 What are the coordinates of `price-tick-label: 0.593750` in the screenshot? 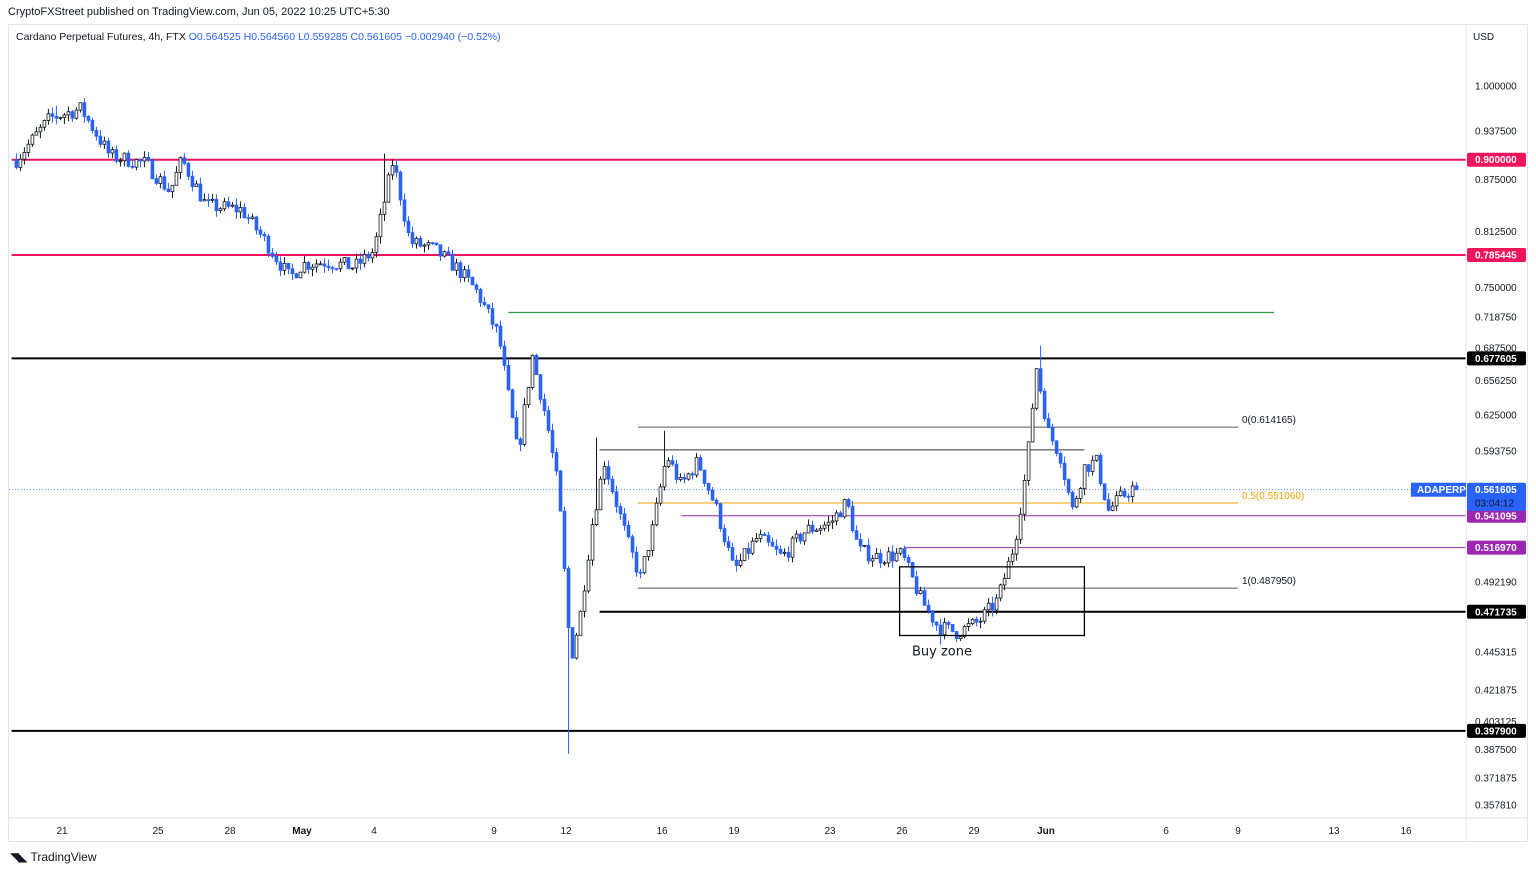 It's located at (1496, 451).